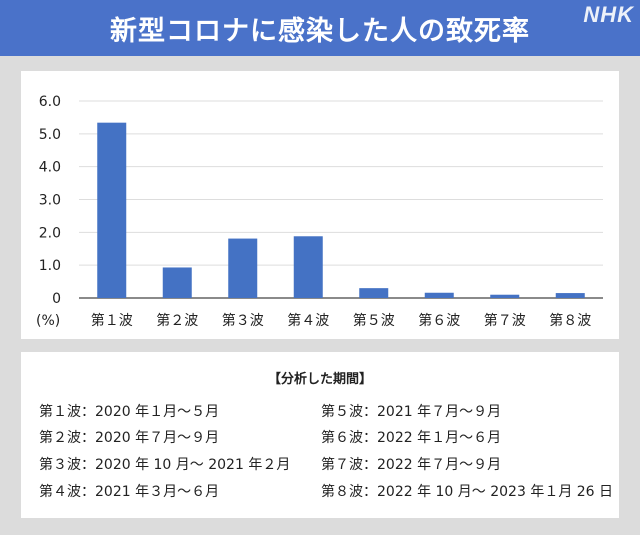 The width and height of the screenshot is (640, 535). Describe the element at coordinates (50, 266) in the screenshot. I see `y-tick-label: 1.0` at that location.